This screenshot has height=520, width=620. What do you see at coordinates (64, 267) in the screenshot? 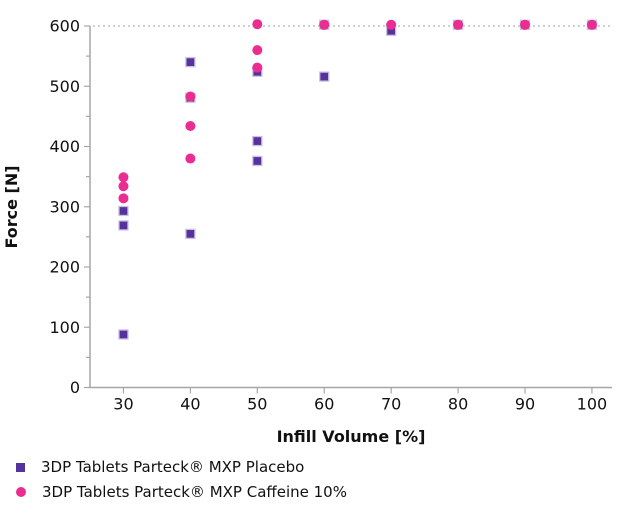
I see `y-axis-tick-label: 200` at bounding box center [64, 267].